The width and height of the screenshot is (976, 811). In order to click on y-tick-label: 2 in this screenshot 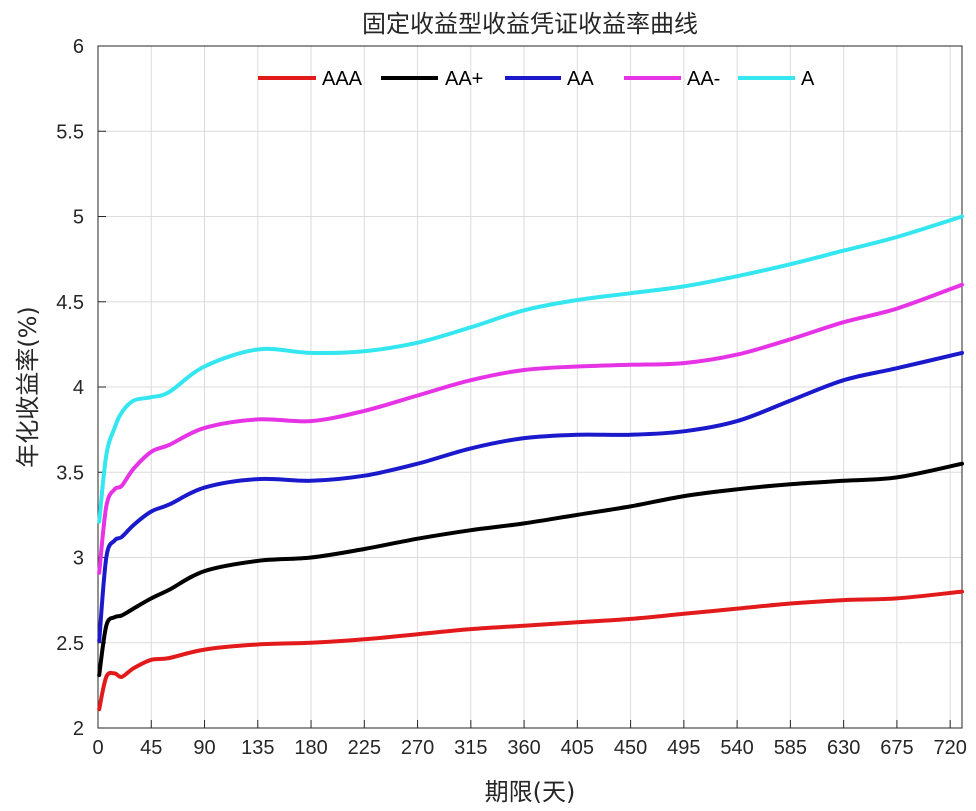, I will do `click(78, 729)`.